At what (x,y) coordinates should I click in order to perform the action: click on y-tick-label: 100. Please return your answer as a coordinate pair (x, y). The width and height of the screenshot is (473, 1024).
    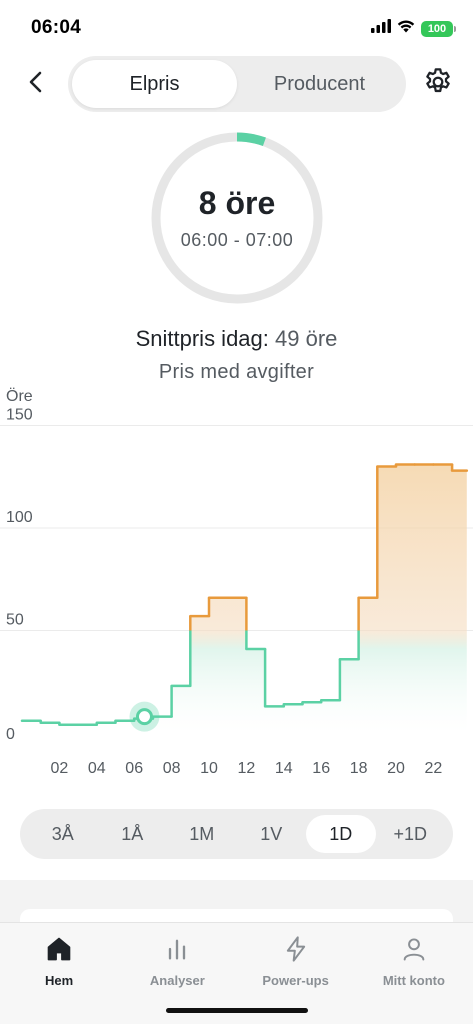
    Looking at the image, I should click on (19, 517).